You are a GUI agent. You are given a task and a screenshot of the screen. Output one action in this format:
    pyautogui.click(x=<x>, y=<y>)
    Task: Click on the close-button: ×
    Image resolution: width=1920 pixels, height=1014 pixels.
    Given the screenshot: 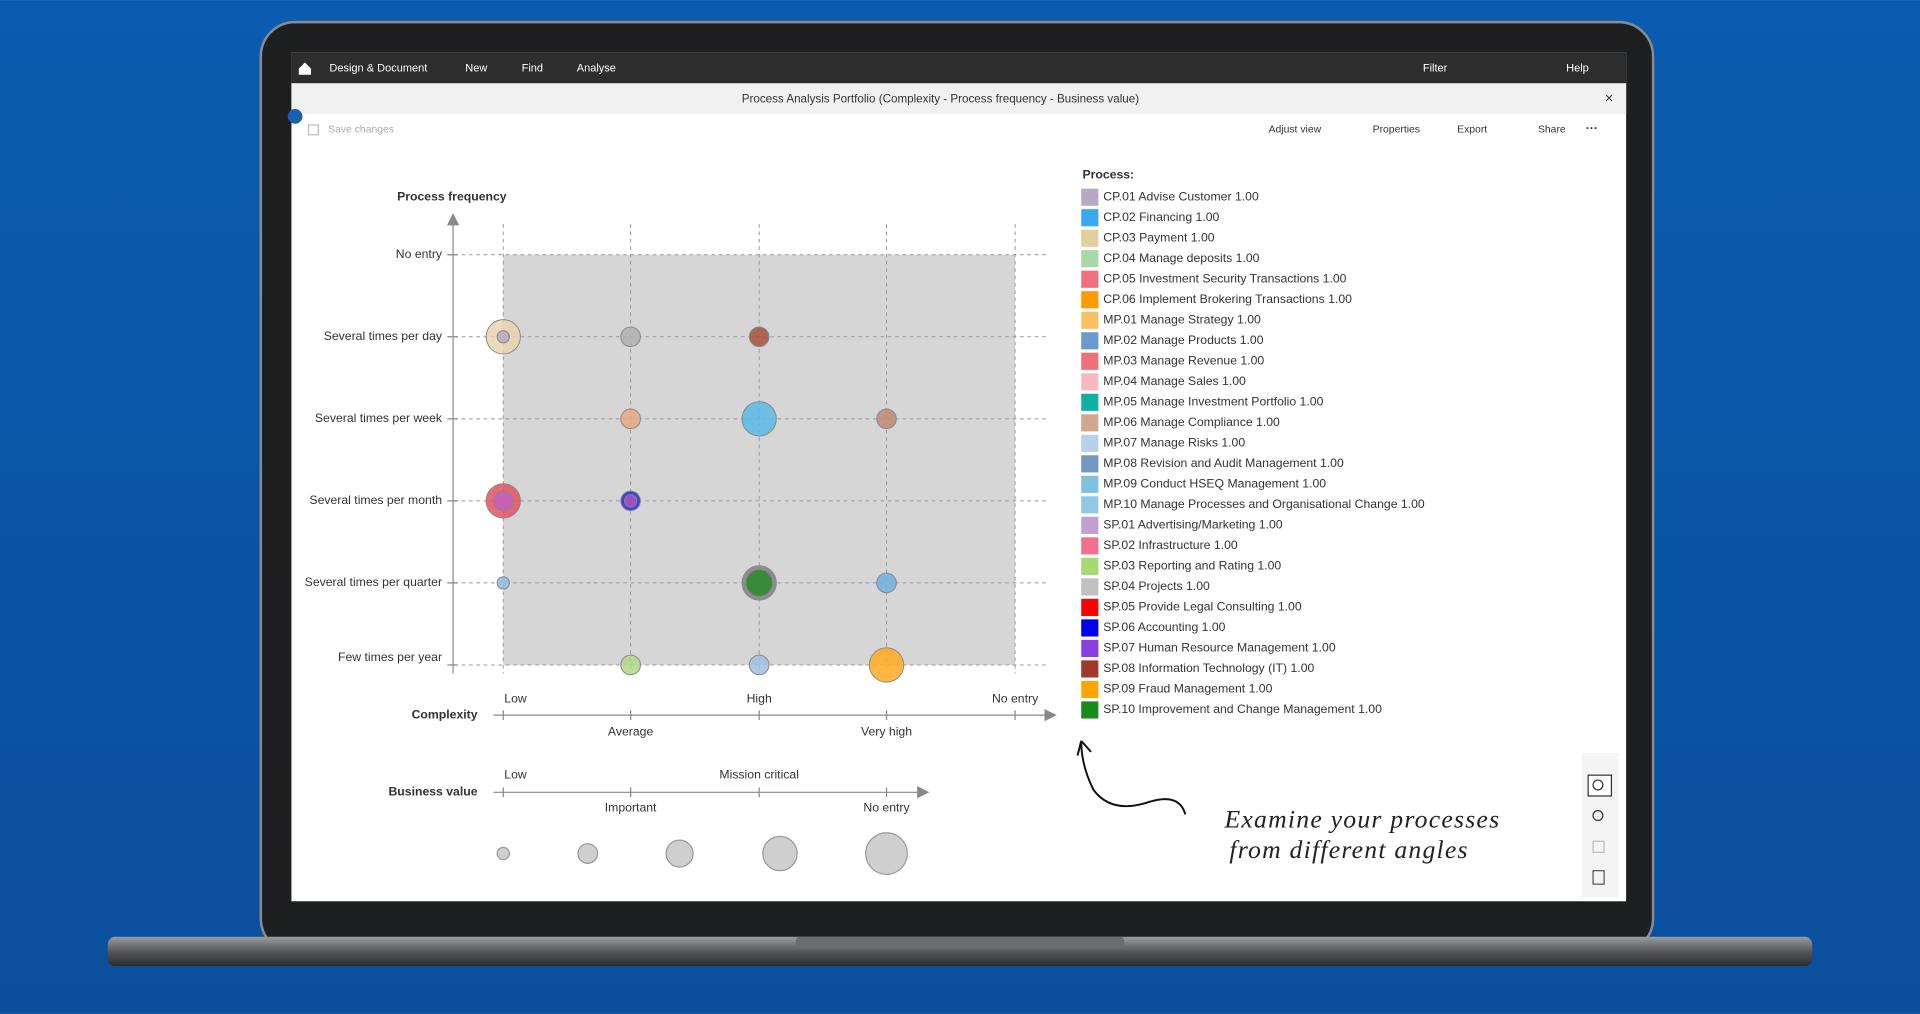 What is the action you would take?
    pyautogui.click(x=1609, y=99)
    